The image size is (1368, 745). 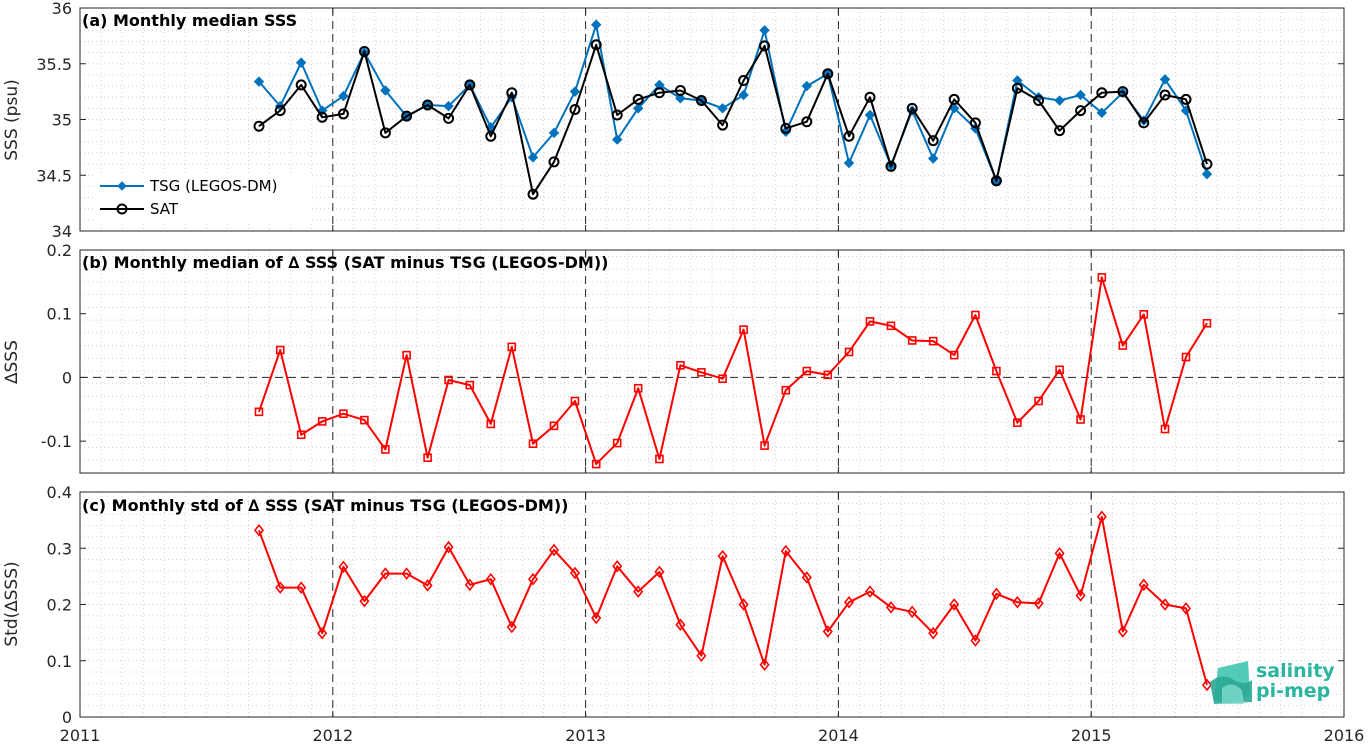 What do you see at coordinates (59, 492) in the screenshot?
I see `y-tick-label: 0.4` at bounding box center [59, 492].